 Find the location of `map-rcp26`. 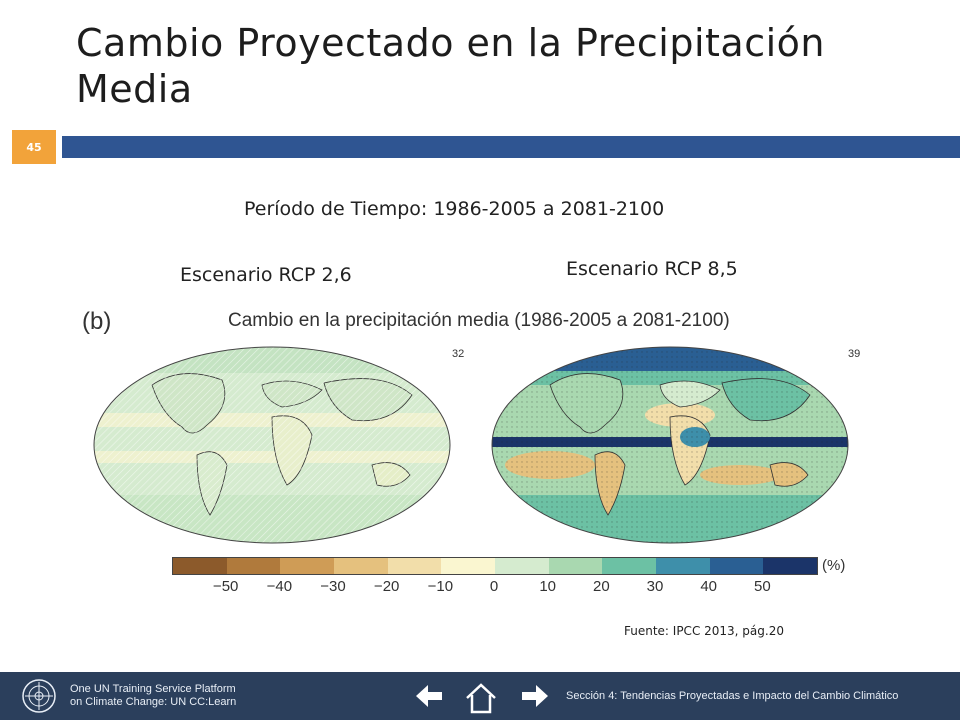

map-rcp26 is located at coordinates (272, 445).